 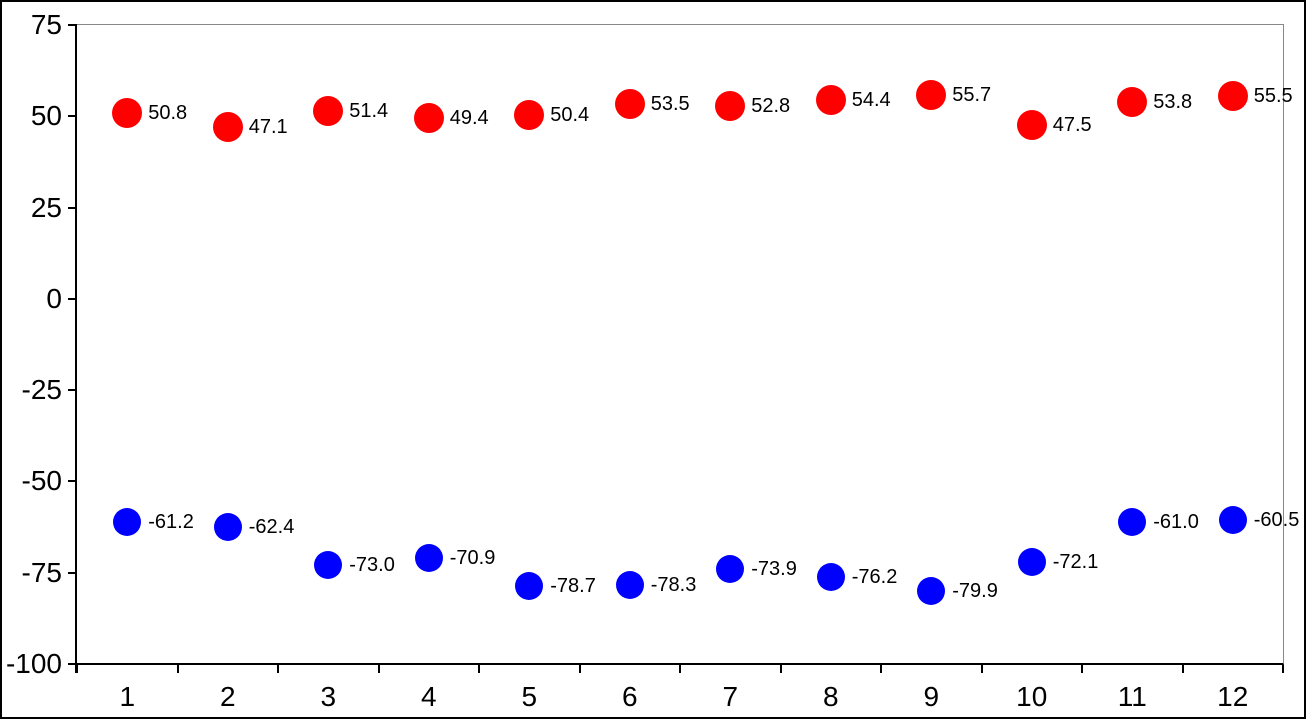 What do you see at coordinates (271, 526) in the screenshot?
I see `data-point-label: -62.4` at bounding box center [271, 526].